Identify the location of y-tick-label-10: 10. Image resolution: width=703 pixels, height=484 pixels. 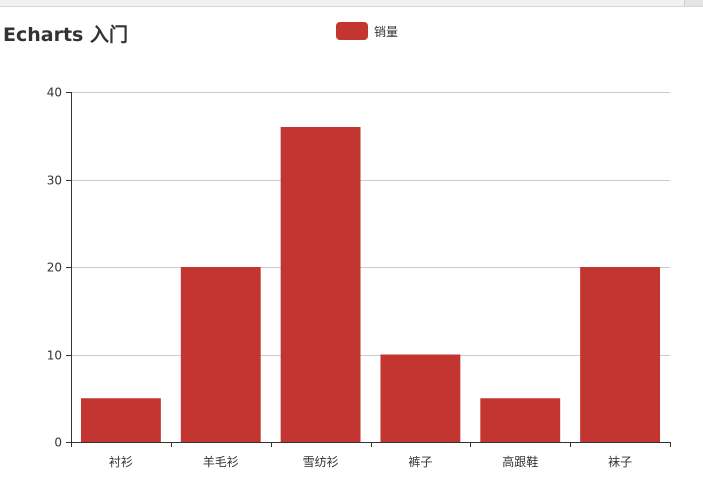
(54, 356).